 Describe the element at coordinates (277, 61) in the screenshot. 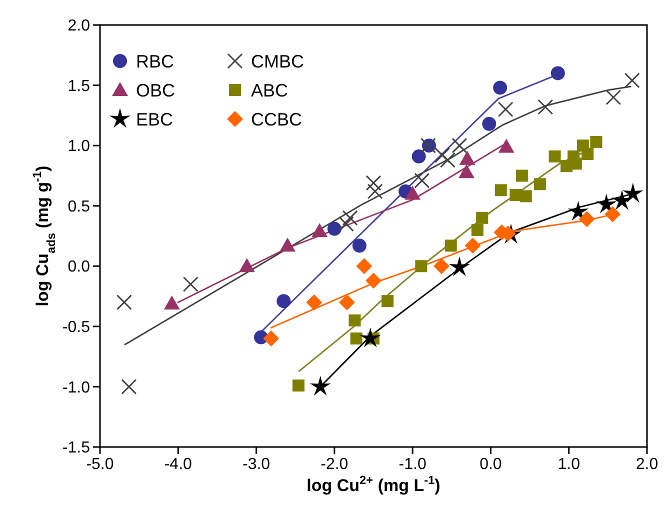

I see `legend-label: CMBC` at that location.